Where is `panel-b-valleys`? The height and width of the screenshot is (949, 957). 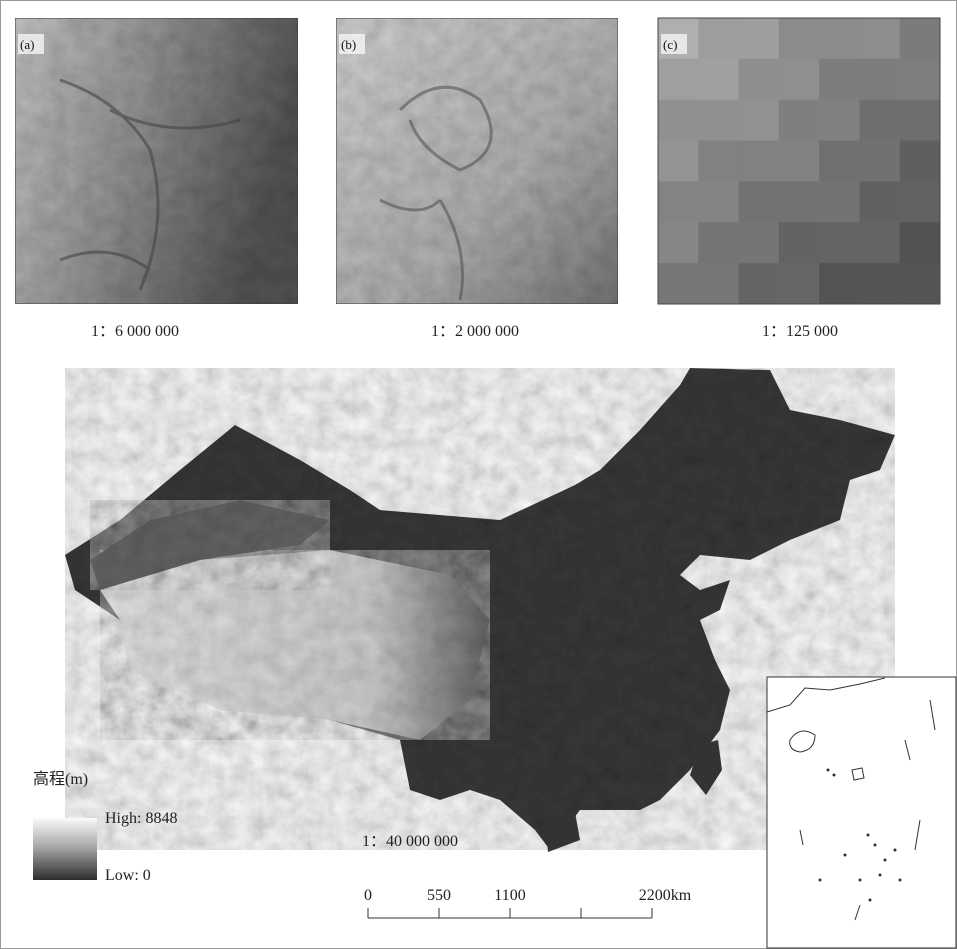 panel-b-valleys is located at coordinates (436, 193).